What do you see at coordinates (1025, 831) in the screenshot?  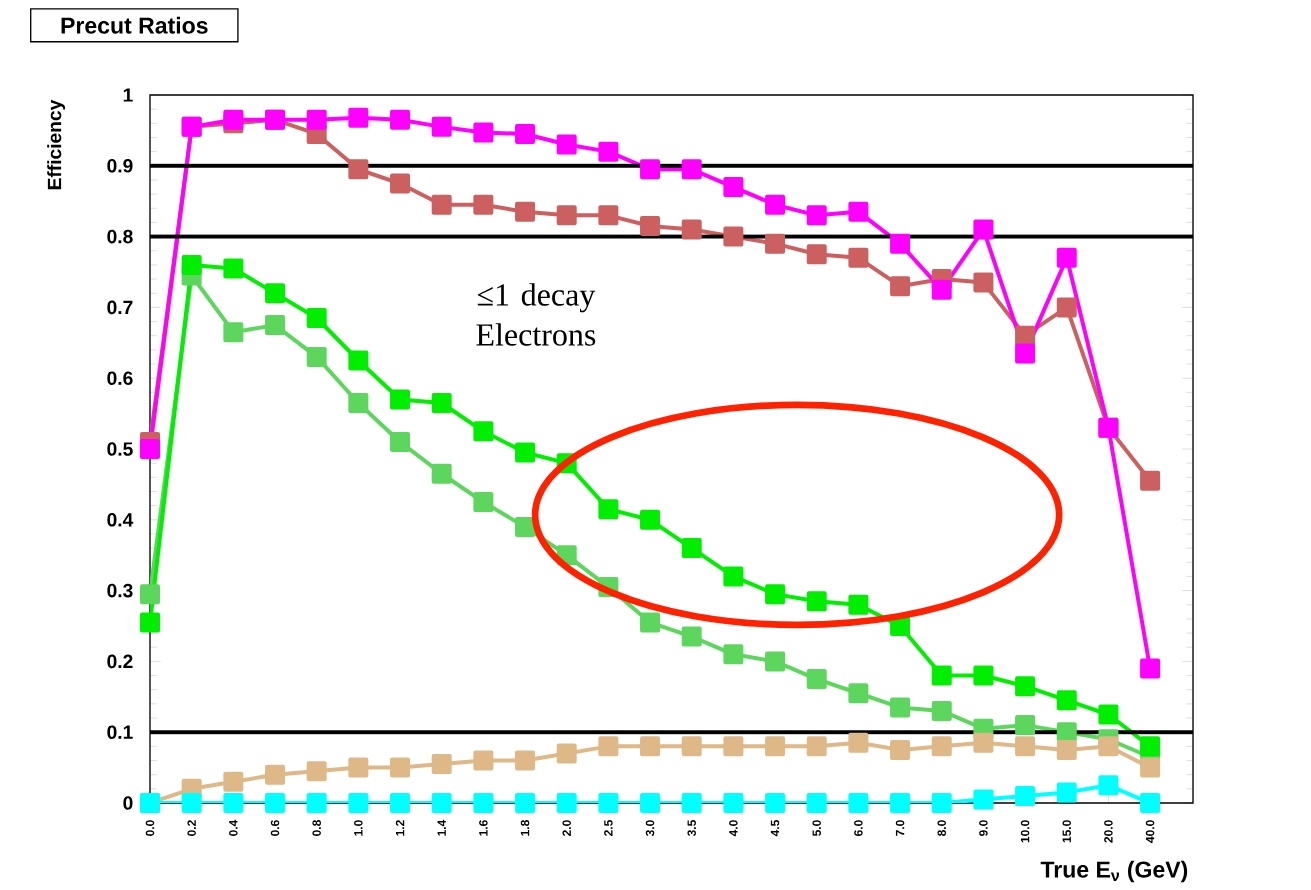 I see `x-tick-label: 10.0` at bounding box center [1025, 831].